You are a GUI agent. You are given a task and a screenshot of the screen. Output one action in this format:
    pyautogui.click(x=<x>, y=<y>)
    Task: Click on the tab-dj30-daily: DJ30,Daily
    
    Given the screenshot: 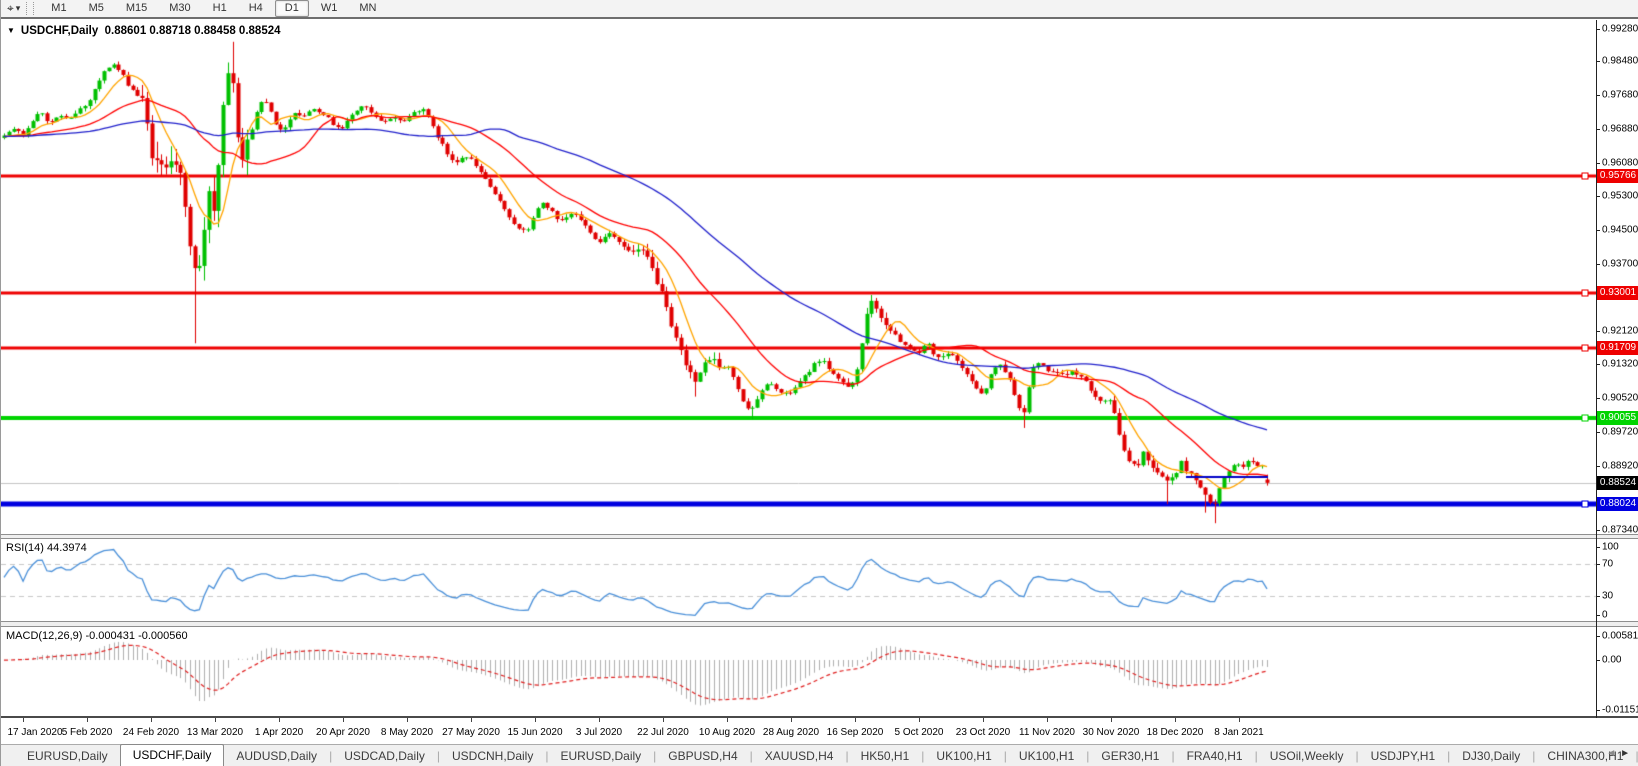 What is the action you would take?
    pyautogui.click(x=1491, y=756)
    